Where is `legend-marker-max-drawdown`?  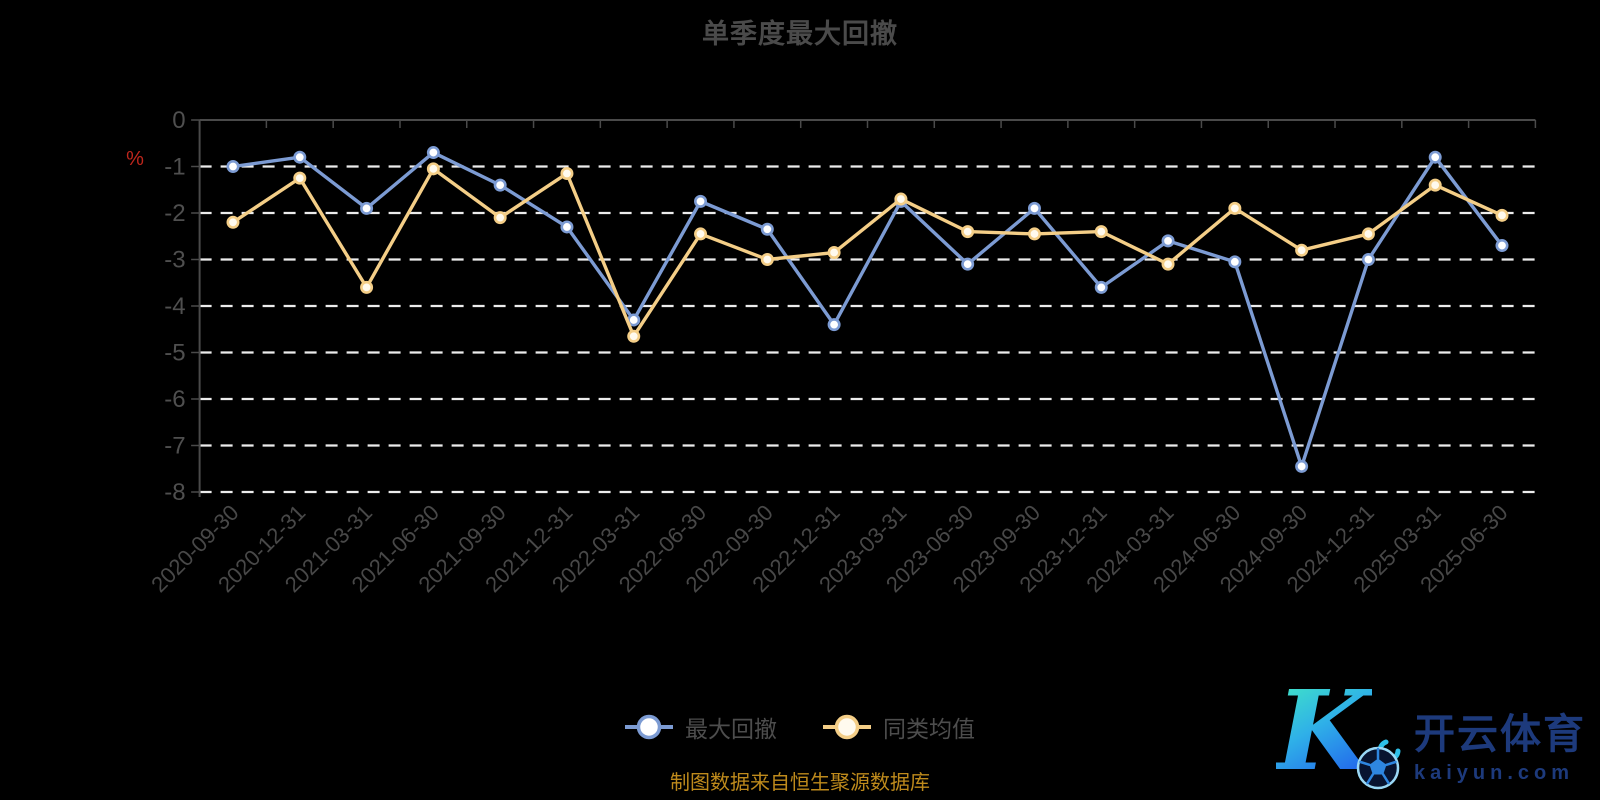 legend-marker-max-drawdown is located at coordinates (649, 727).